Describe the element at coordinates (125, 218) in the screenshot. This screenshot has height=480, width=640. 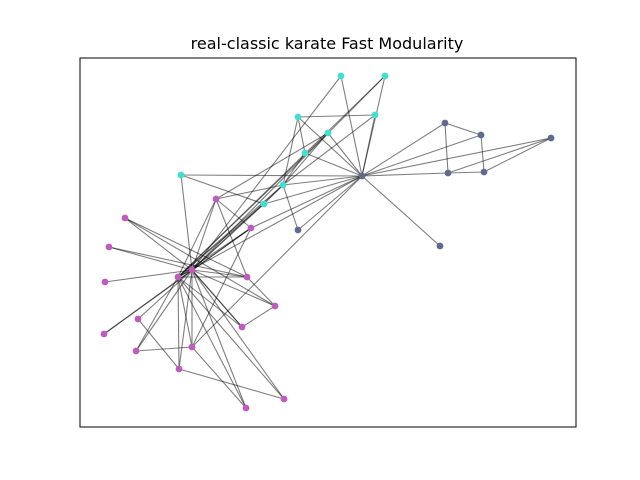
I see `node-n21` at that location.